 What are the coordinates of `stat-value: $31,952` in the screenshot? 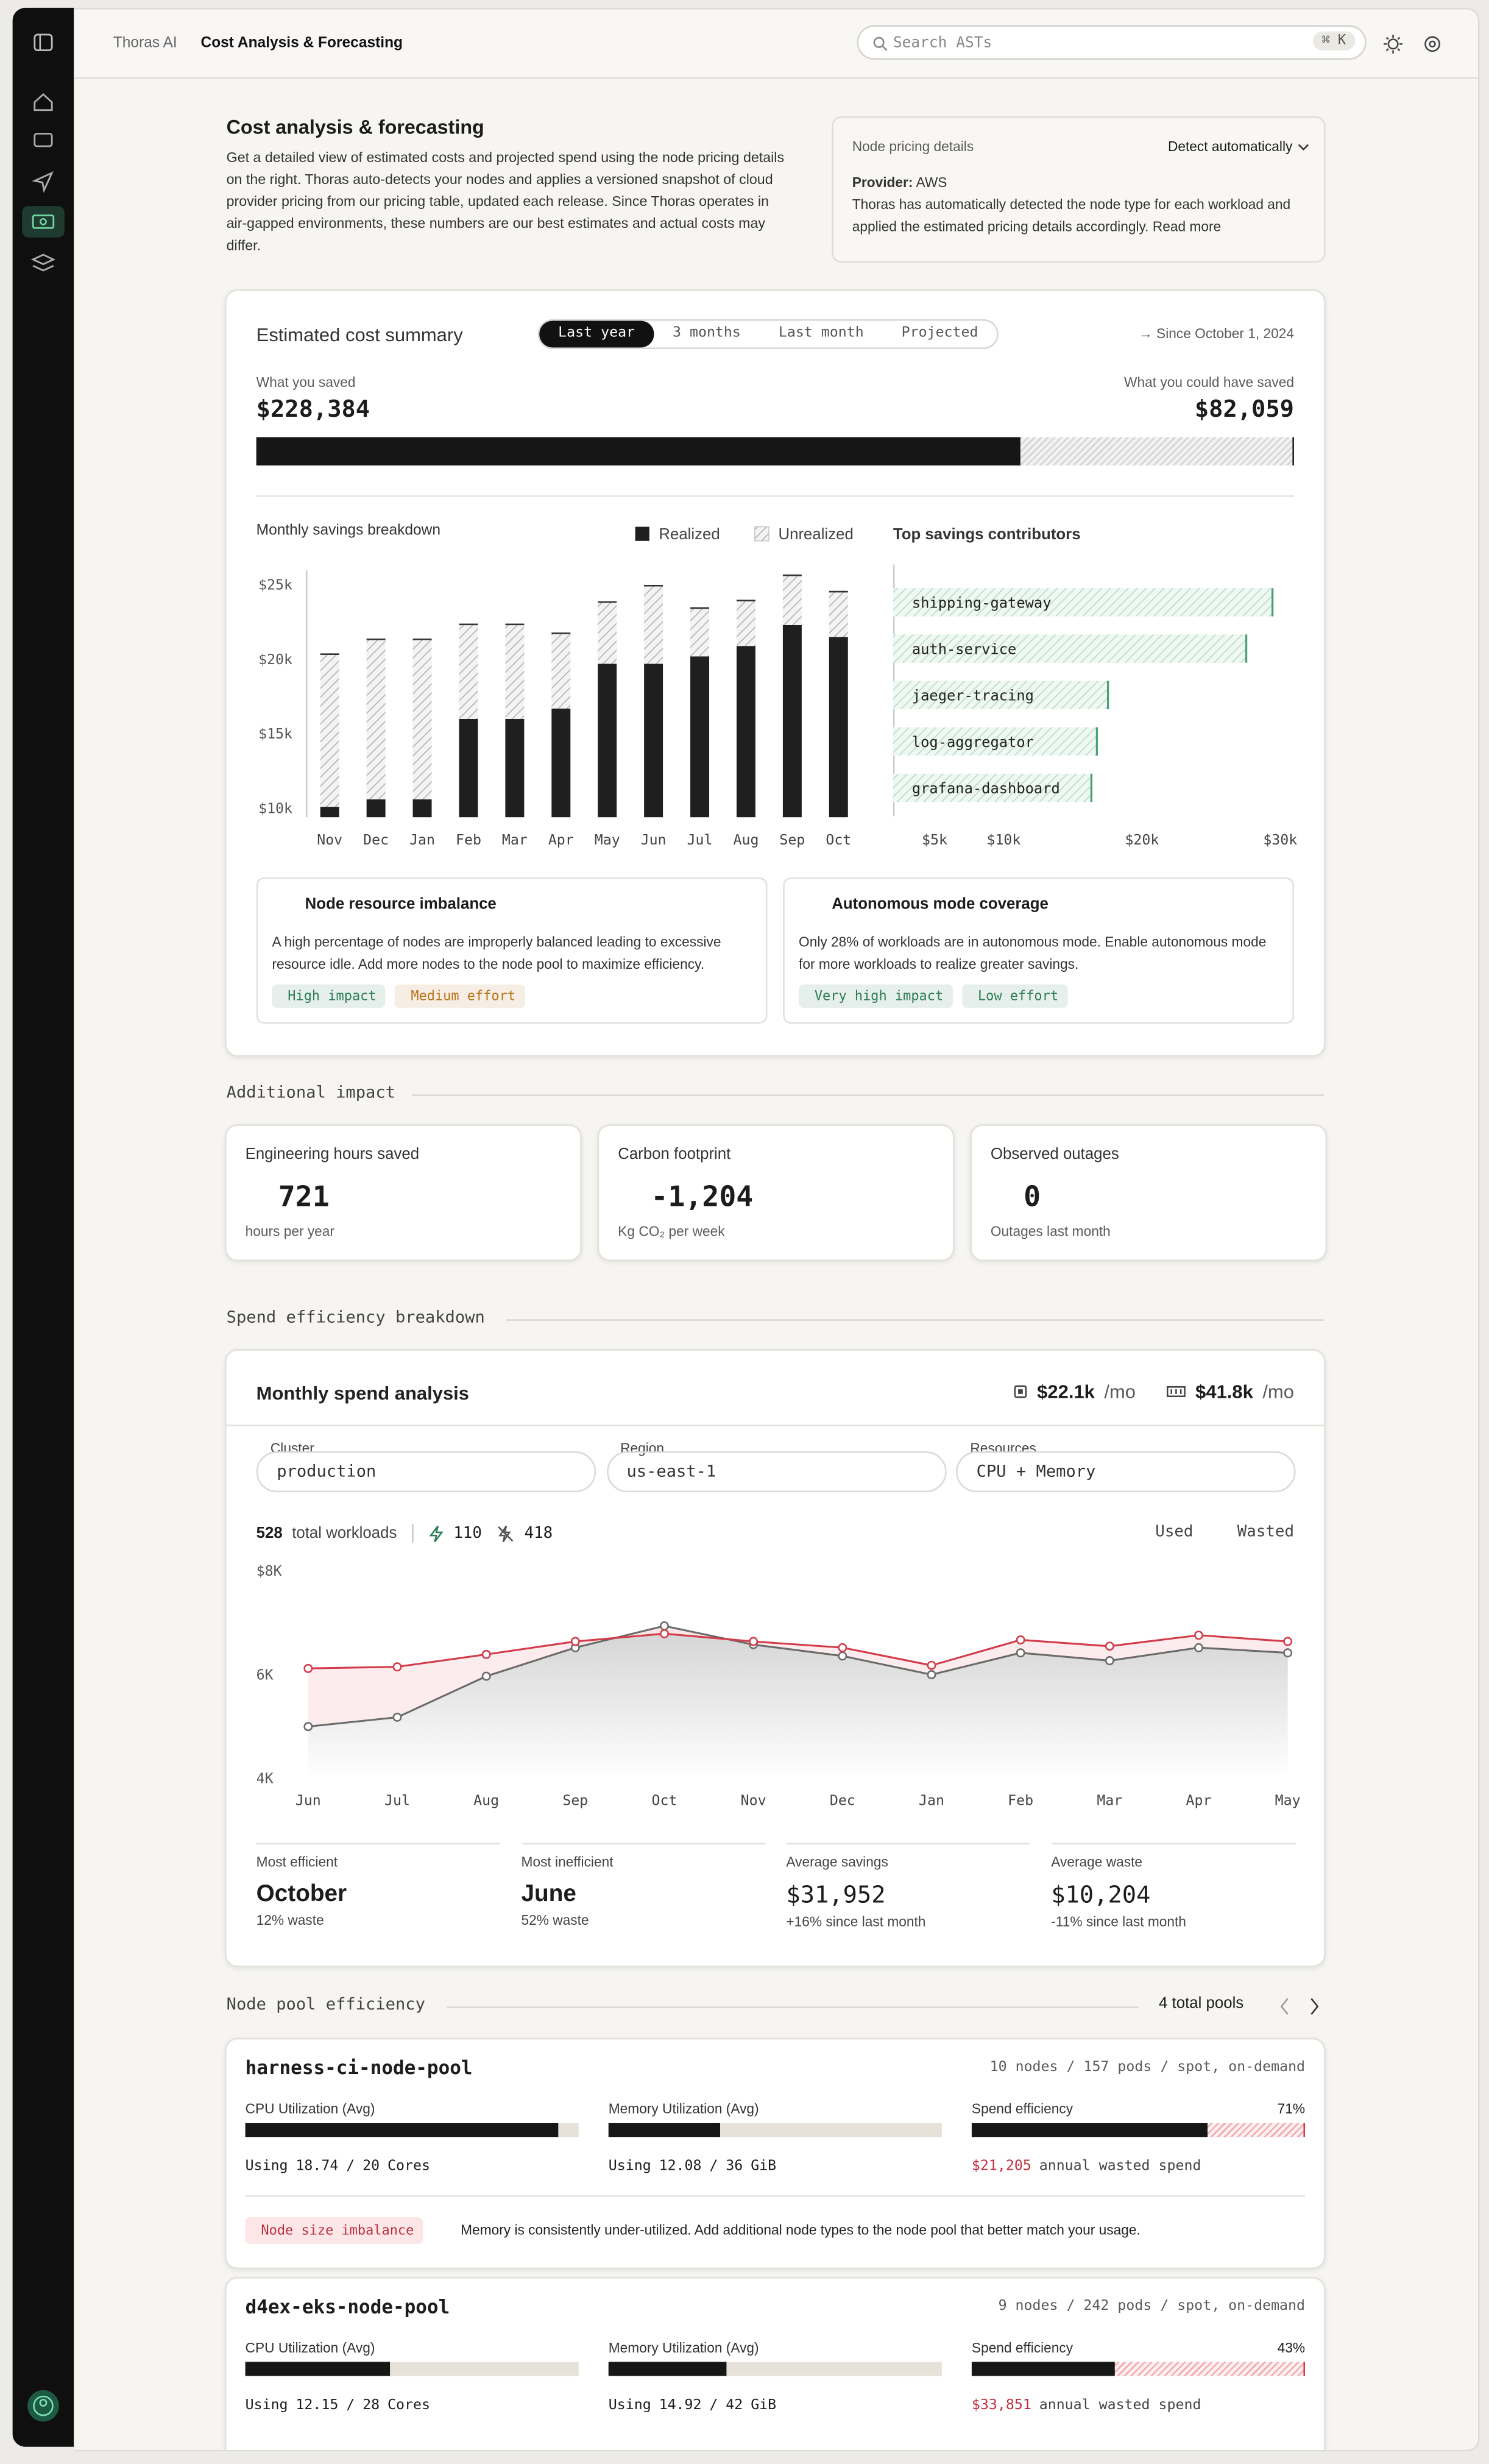 It's located at (836, 1895).